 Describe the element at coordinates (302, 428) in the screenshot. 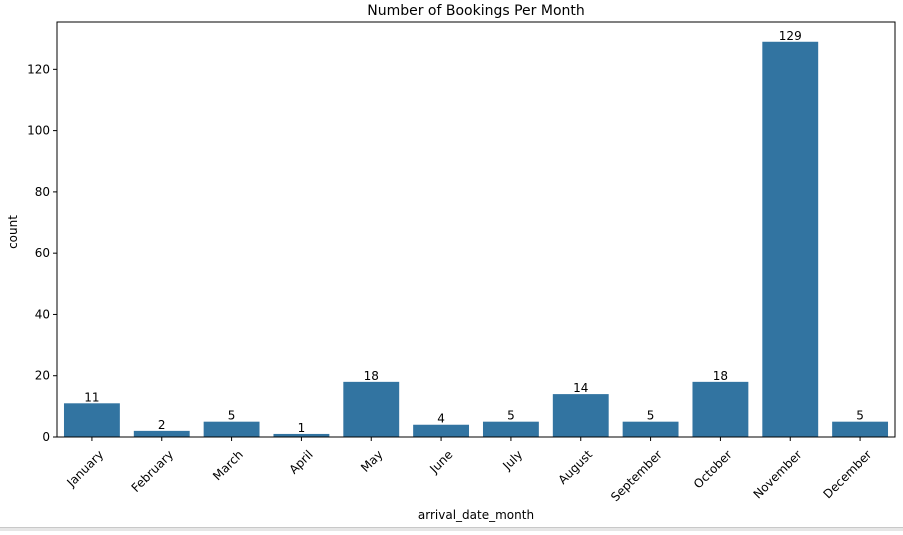

I see `data-label-april: 1` at that location.